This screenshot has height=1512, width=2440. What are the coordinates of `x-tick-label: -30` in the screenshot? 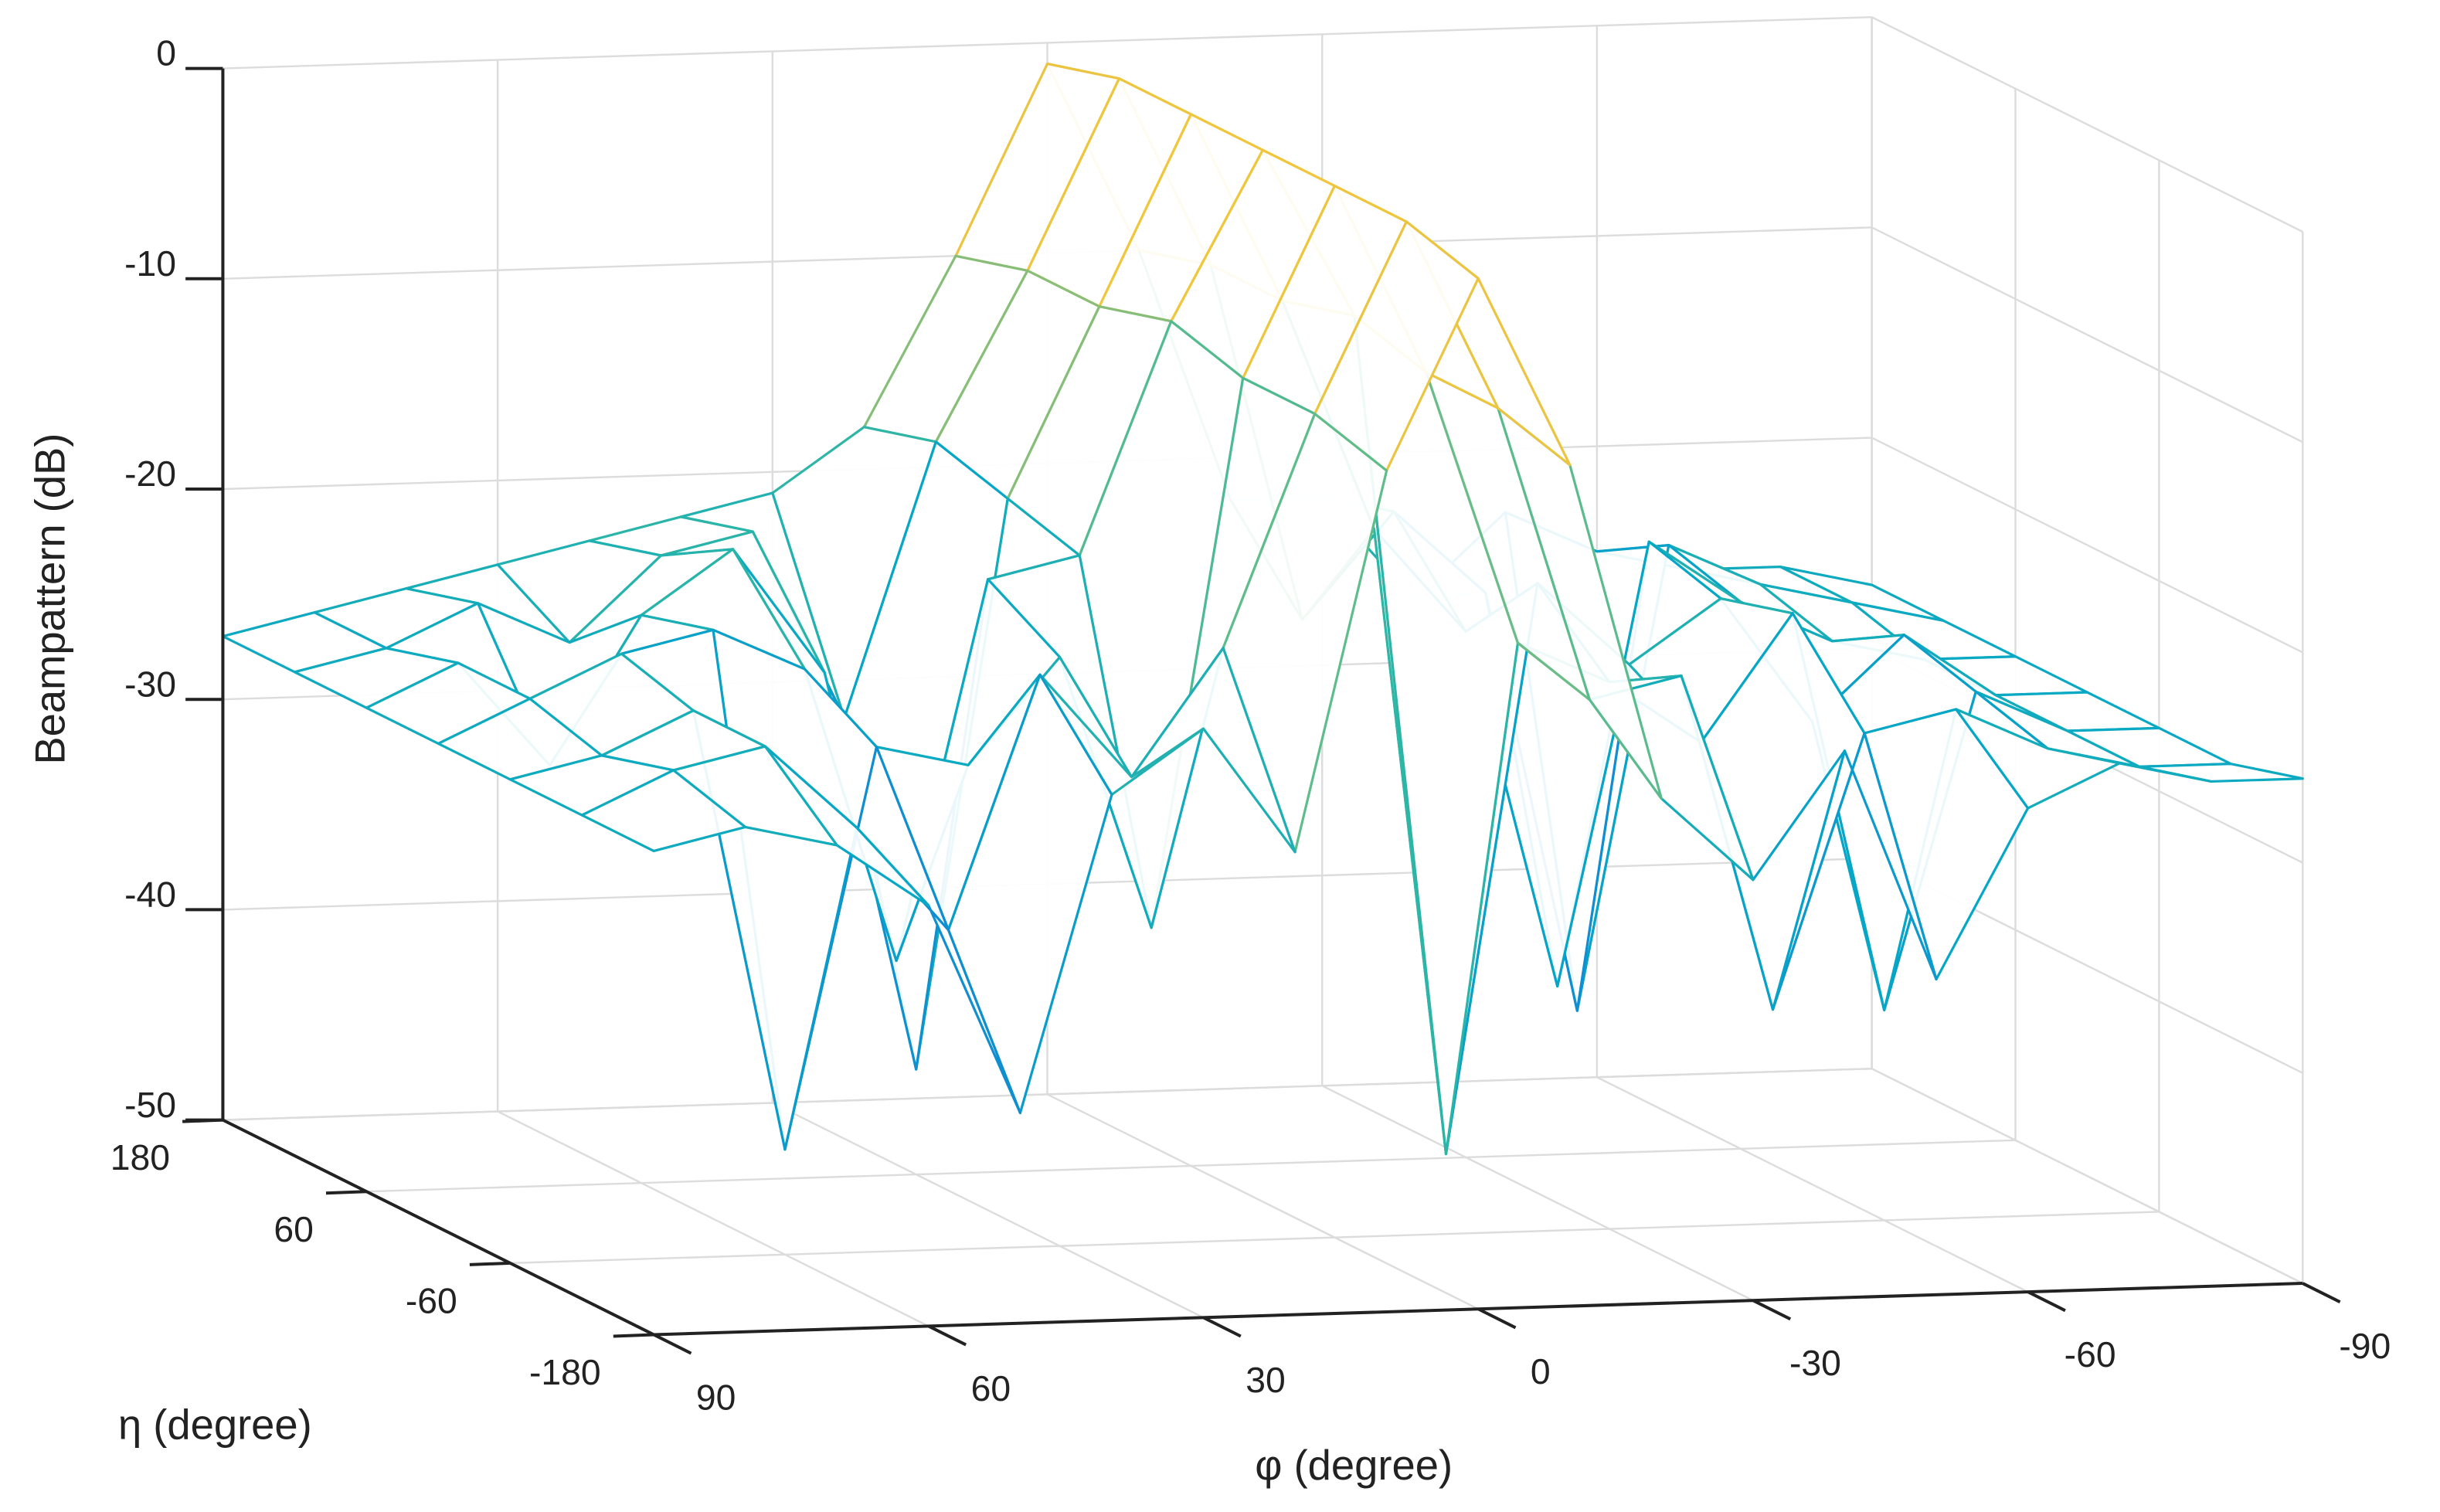 It's located at (1815, 1363).